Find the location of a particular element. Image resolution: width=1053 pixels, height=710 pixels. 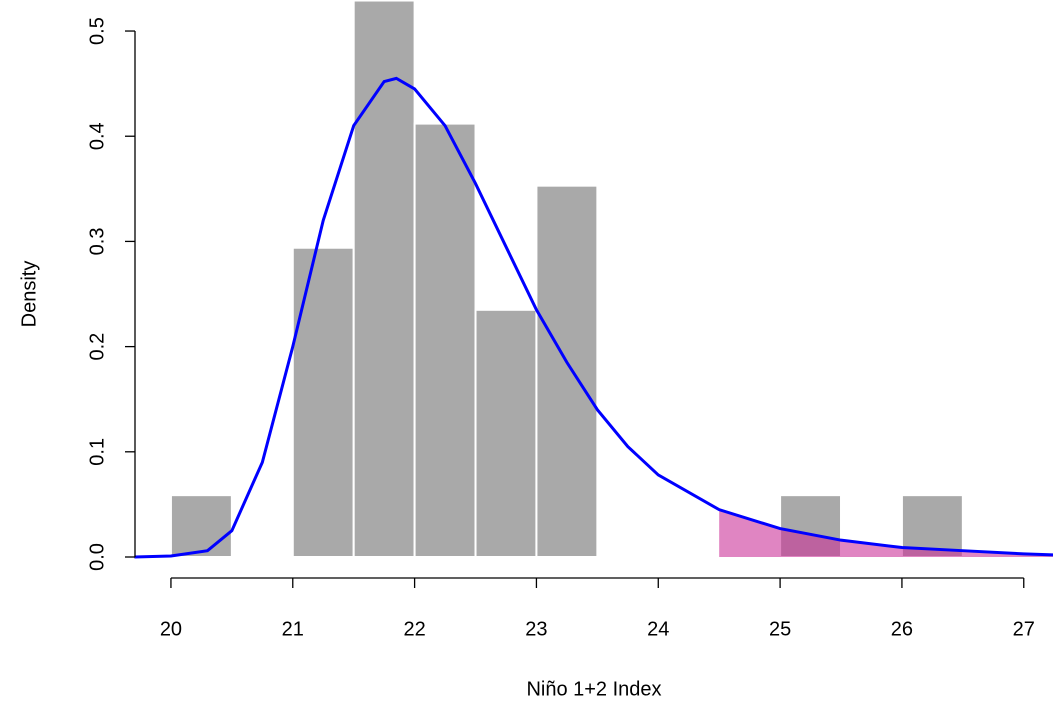

x-axis-label: Niño 1+2 Index is located at coordinates (593, 689).